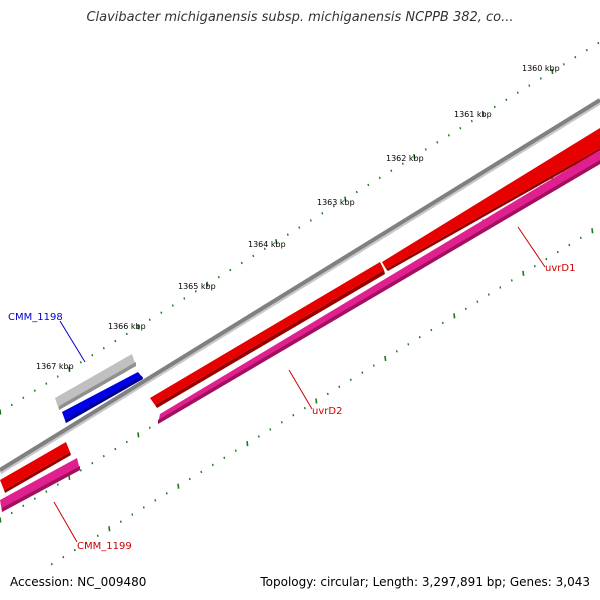 Image resolution: width=600 pixels, height=600 pixels. I want to click on scale-label-1362: 1362 kbp, so click(405, 158).